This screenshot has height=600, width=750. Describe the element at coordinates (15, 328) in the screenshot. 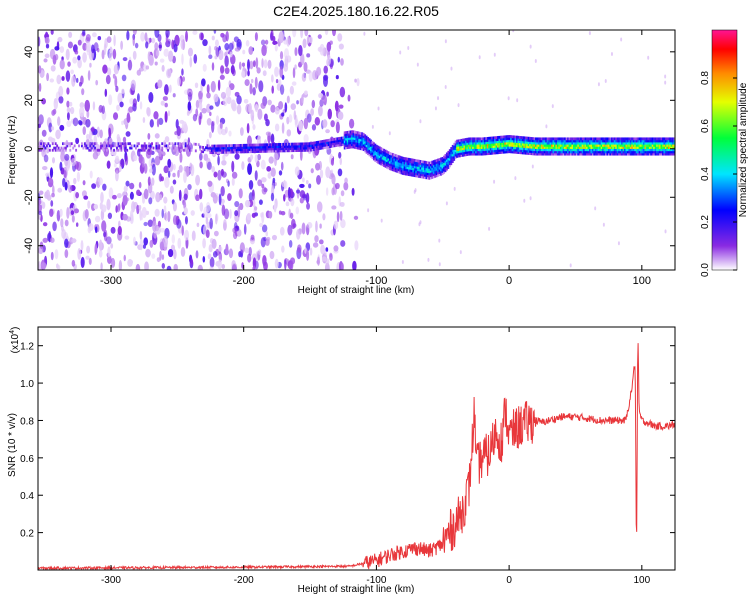

I see `snr-y-multiplier-close: )` at that location.